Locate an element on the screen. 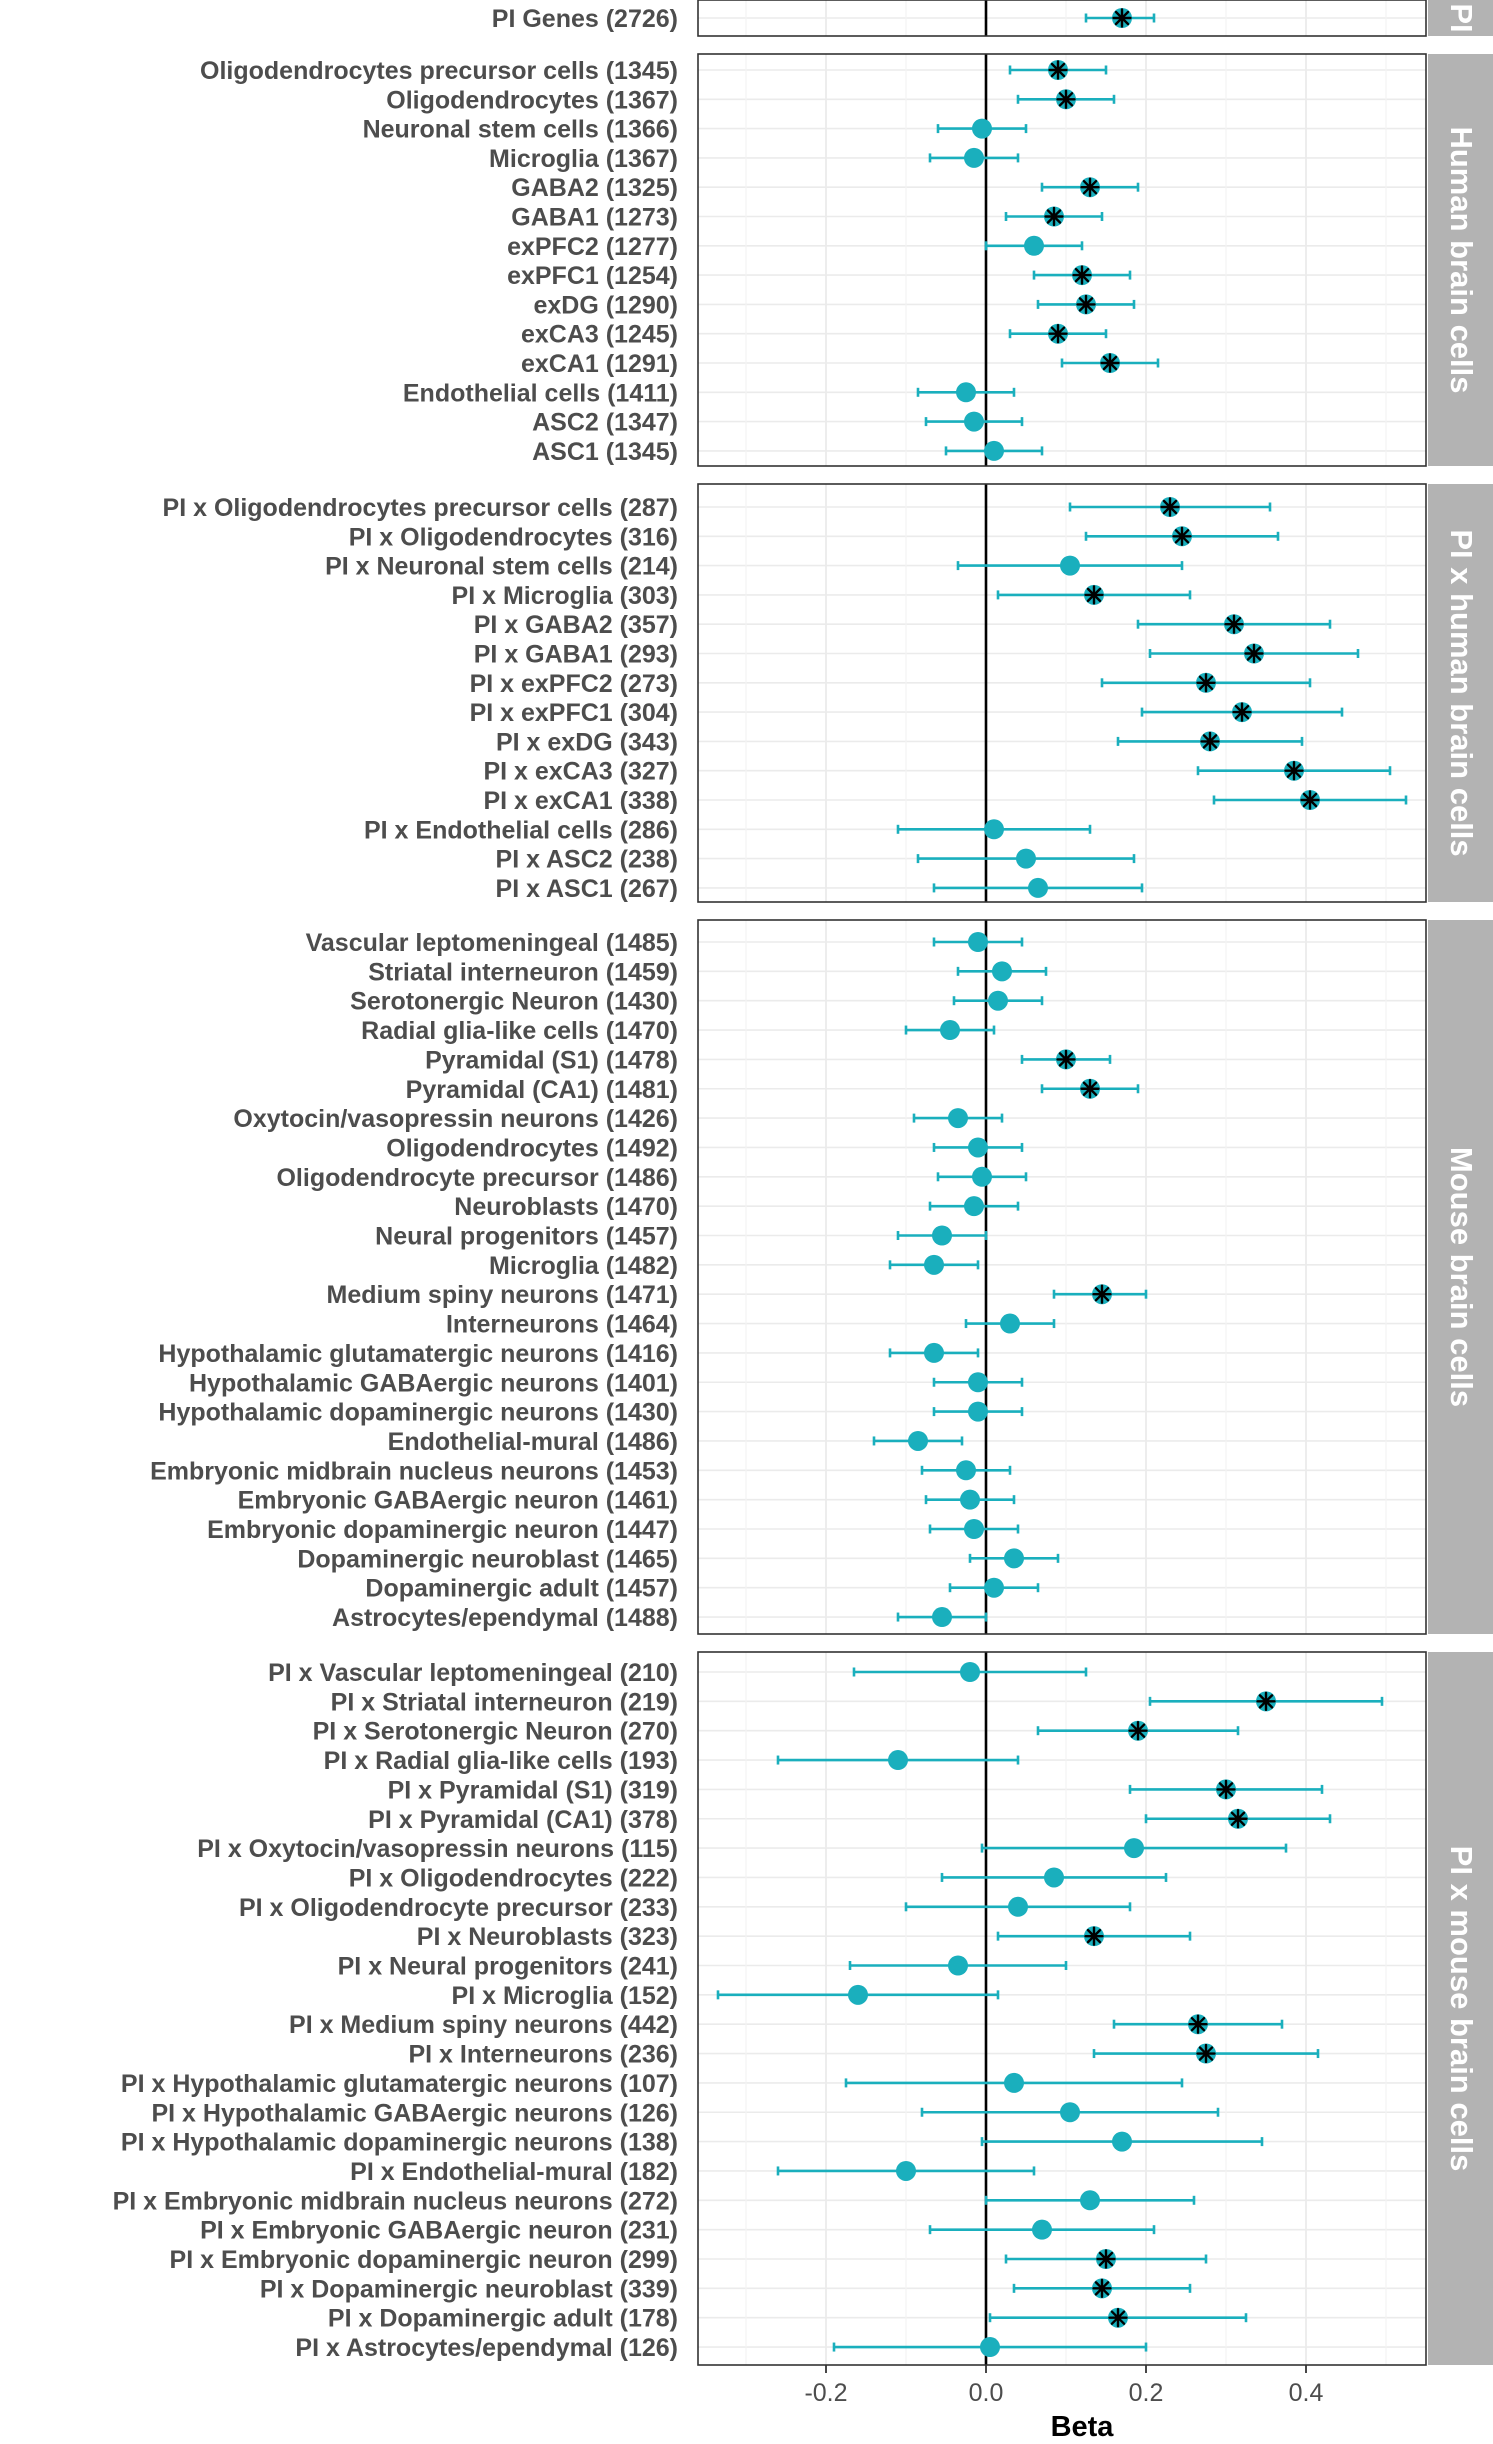  category-label: PI x ASC2 (238) is located at coordinates (587, 860).